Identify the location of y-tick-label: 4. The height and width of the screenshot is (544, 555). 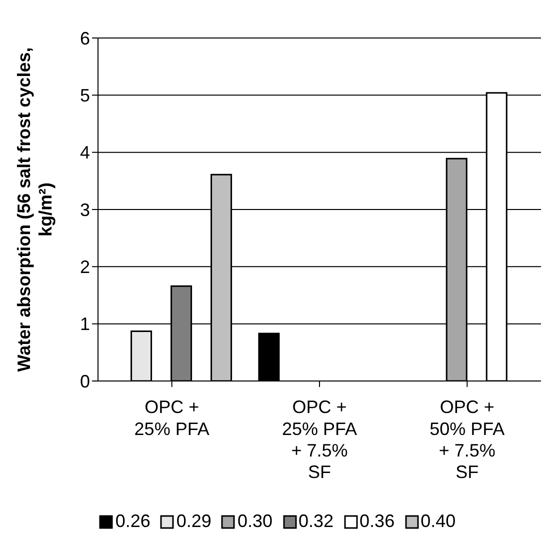
(85, 152).